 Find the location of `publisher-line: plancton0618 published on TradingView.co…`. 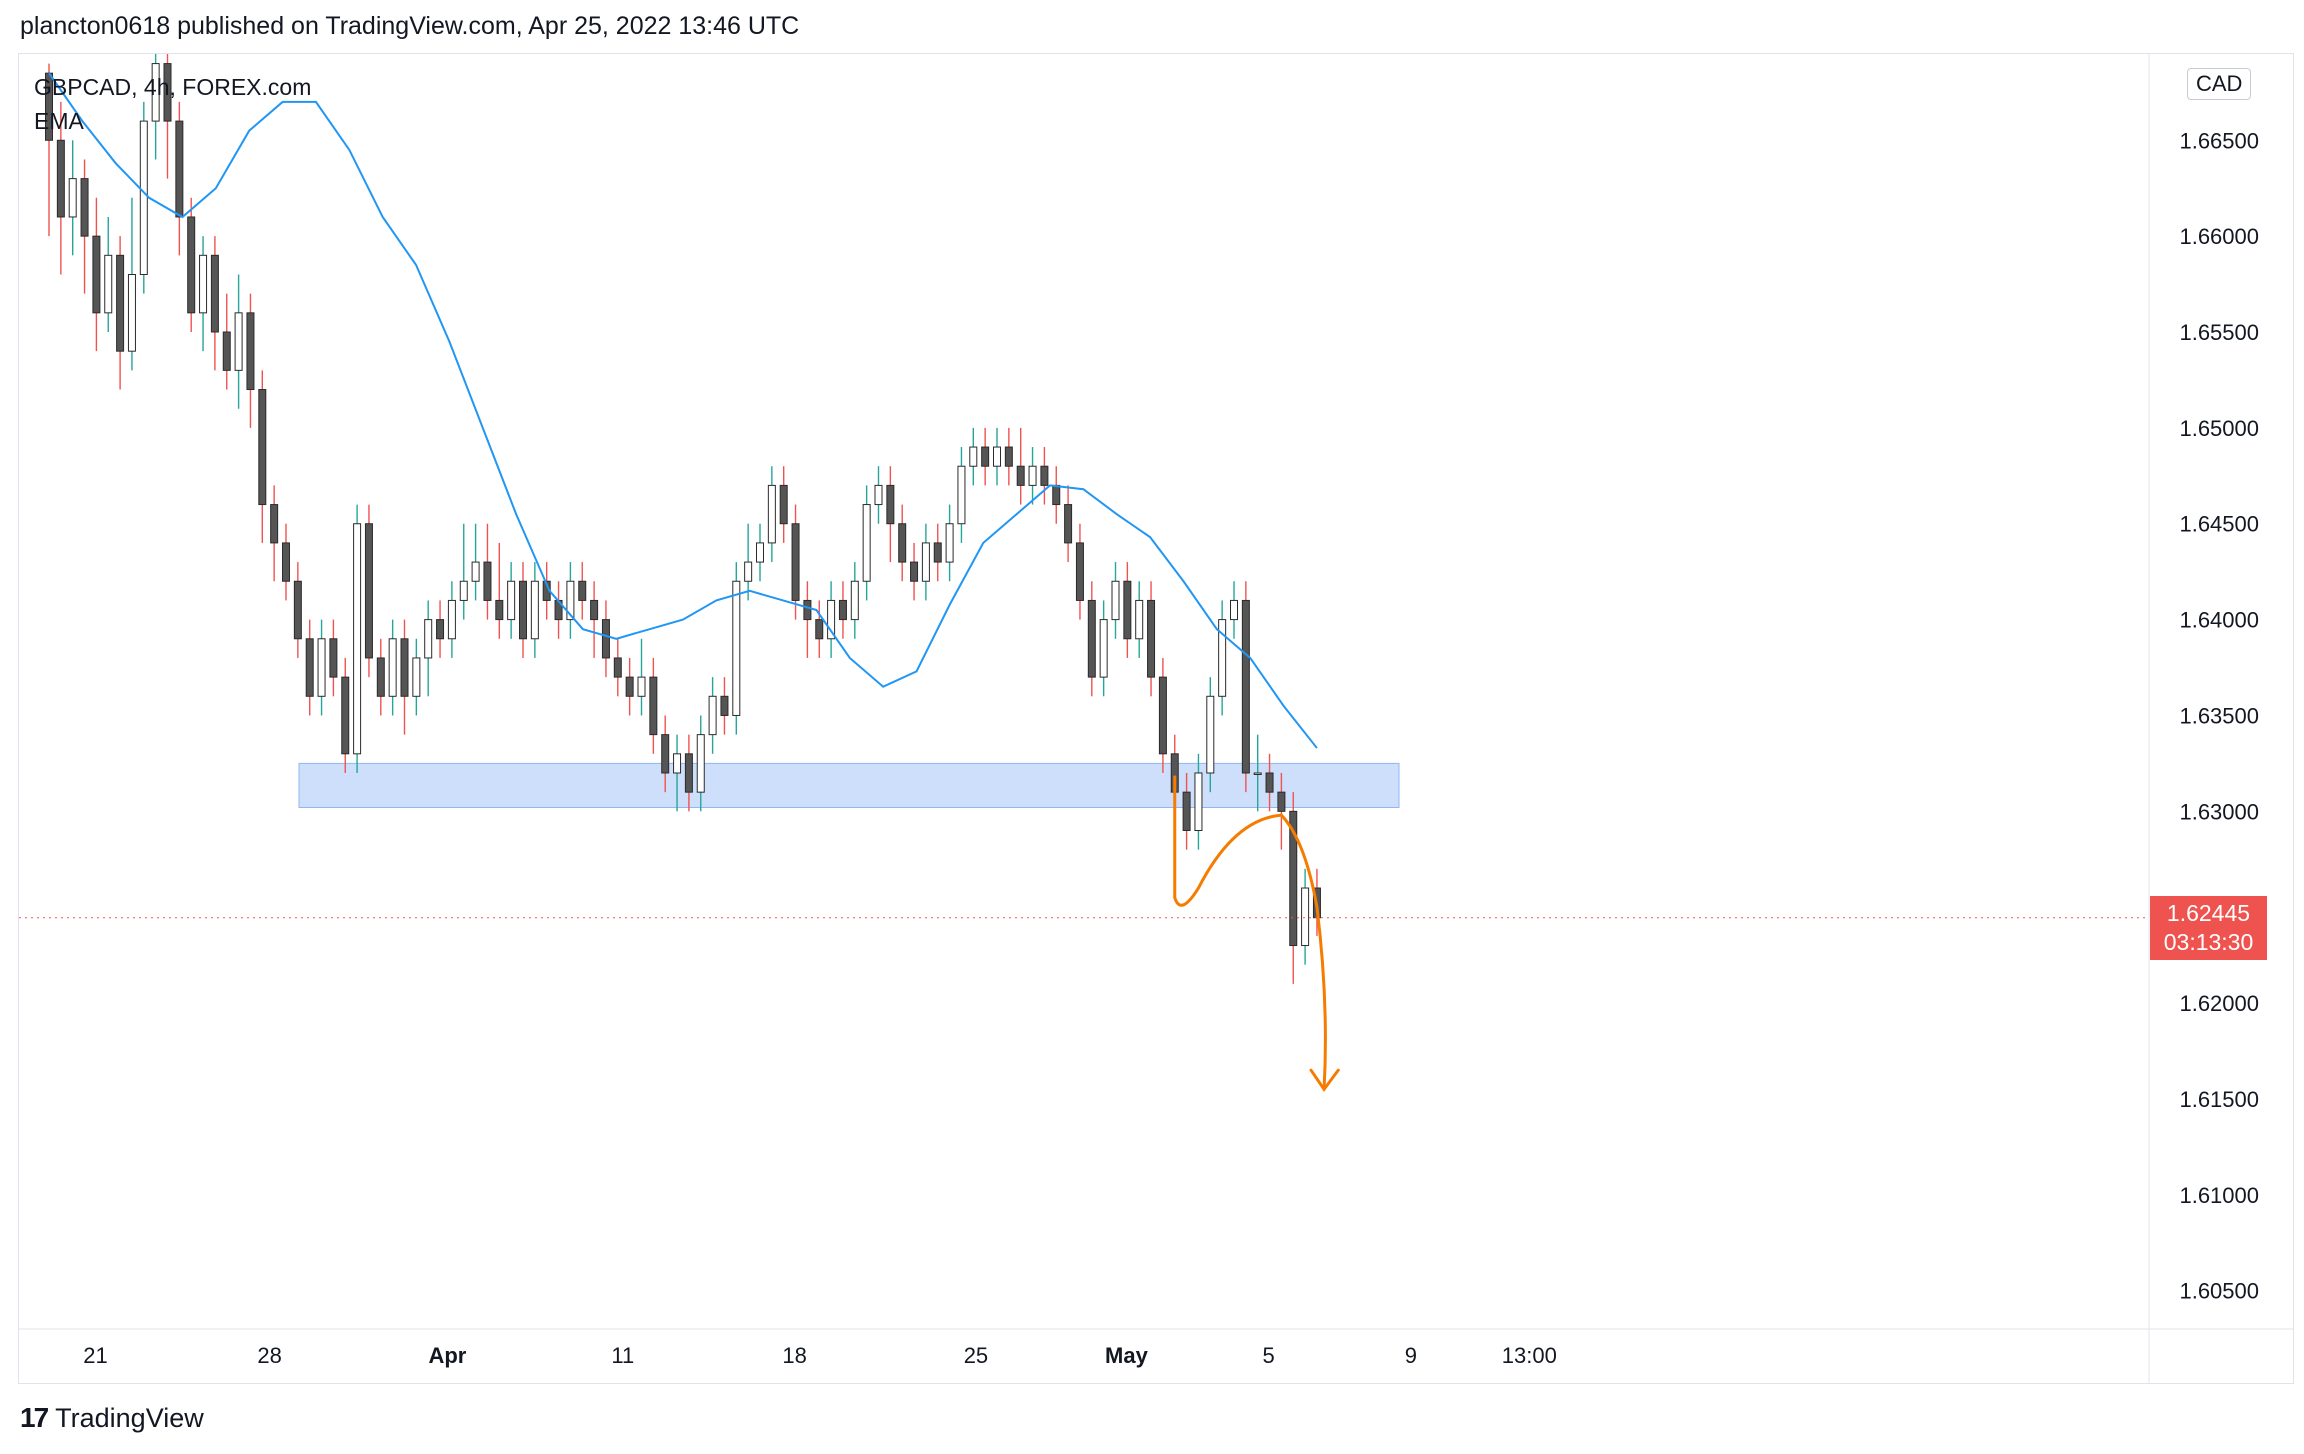

publisher-line: plancton0618 published on TradingView.co… is located at coordinates (410, 26).